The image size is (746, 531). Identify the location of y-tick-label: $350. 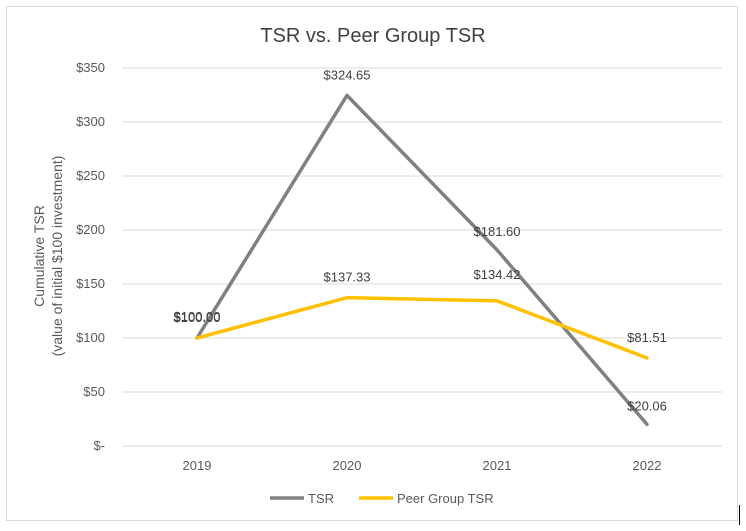
(90, 67).